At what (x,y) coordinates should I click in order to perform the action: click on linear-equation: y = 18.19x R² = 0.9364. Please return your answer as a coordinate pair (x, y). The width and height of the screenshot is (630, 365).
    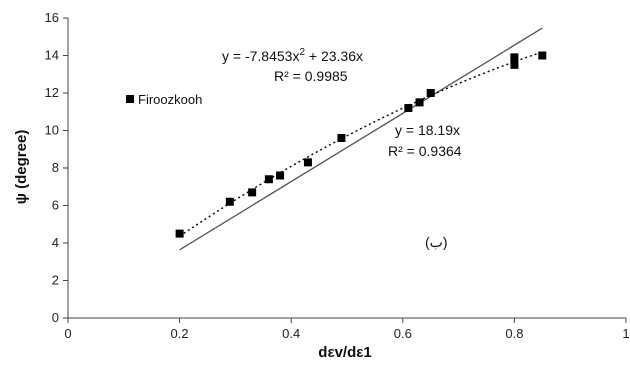
    Looking at the image, I should click on (425, 140).